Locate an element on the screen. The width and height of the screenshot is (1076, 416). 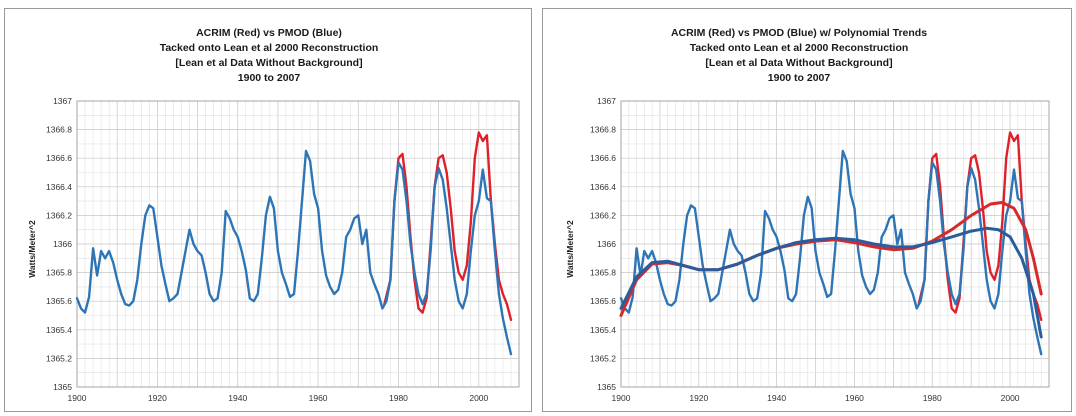
series-line-pmod-polynomial-trend is located at coordinates (831, 282).